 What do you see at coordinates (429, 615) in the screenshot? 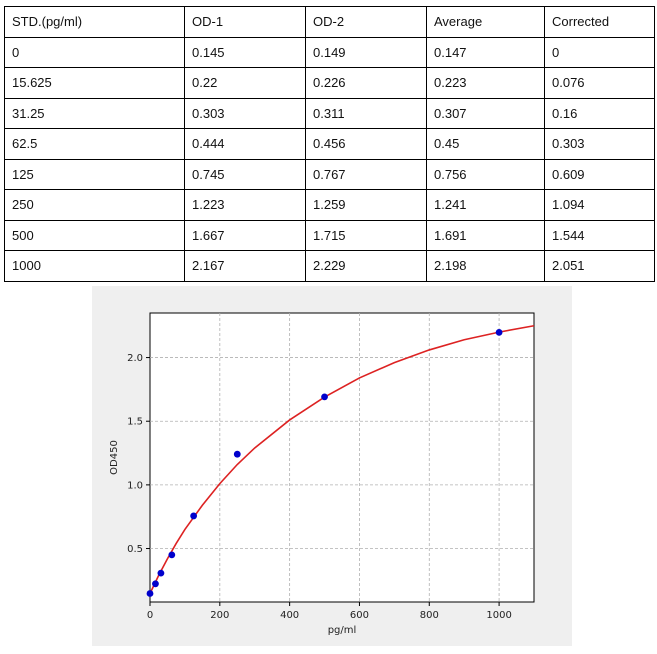
I see `x-tick-label: 800` at bounding box center [429, 615].